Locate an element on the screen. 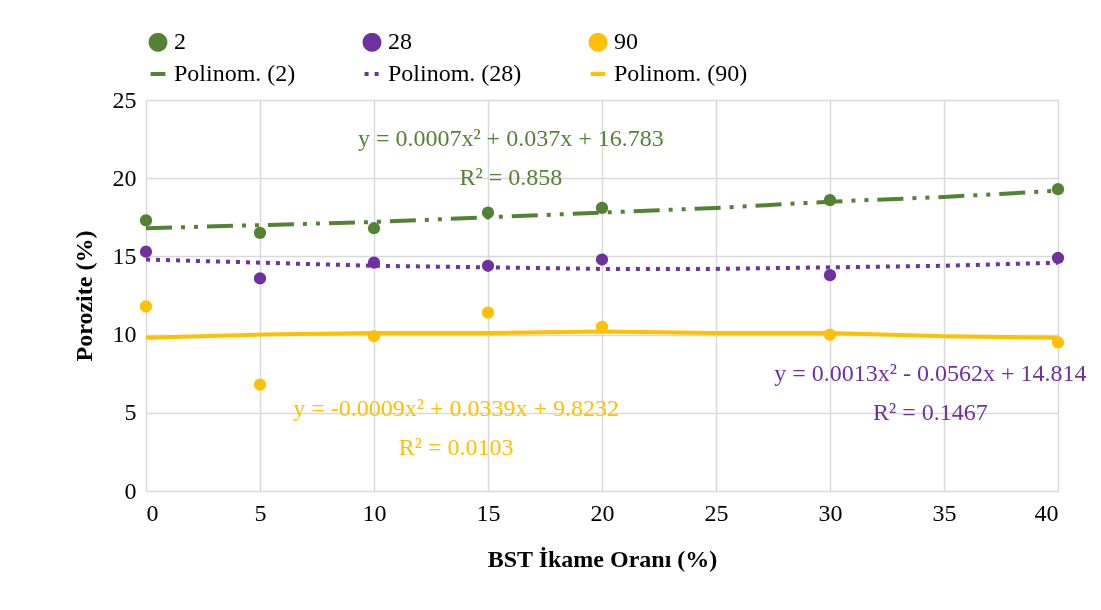 This screenshot has height=610, width=1101. x-tick-label: 30 is located at coordinates (830, 512).